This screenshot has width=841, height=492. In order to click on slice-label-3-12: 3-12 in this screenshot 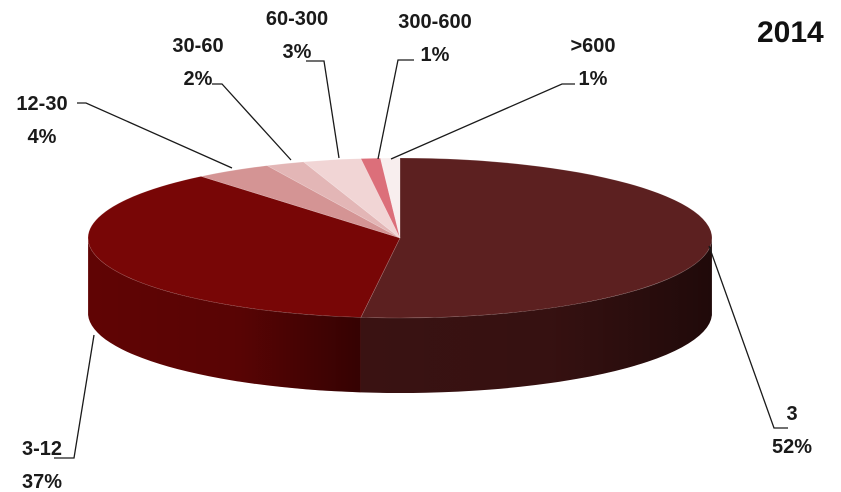, I will do `click(42, 449)`.